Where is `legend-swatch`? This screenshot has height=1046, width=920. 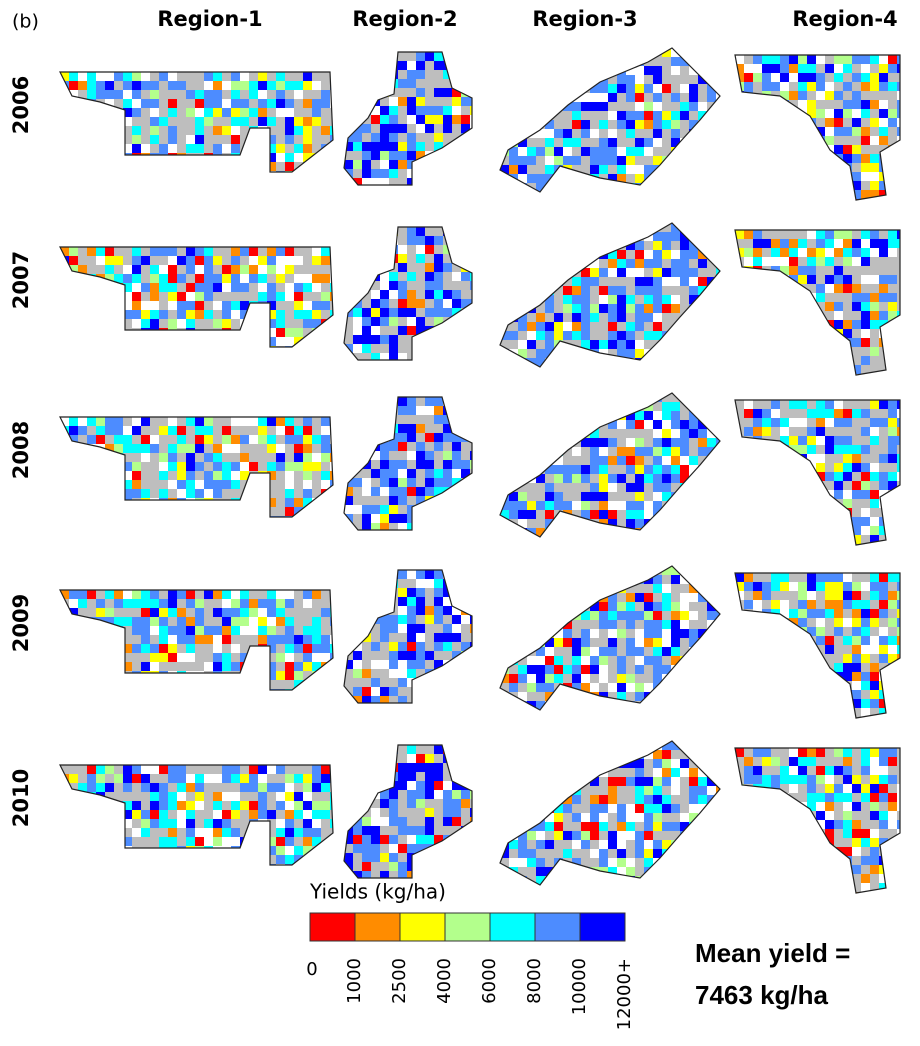
legend-swatch is located at coordinates (557, 927).